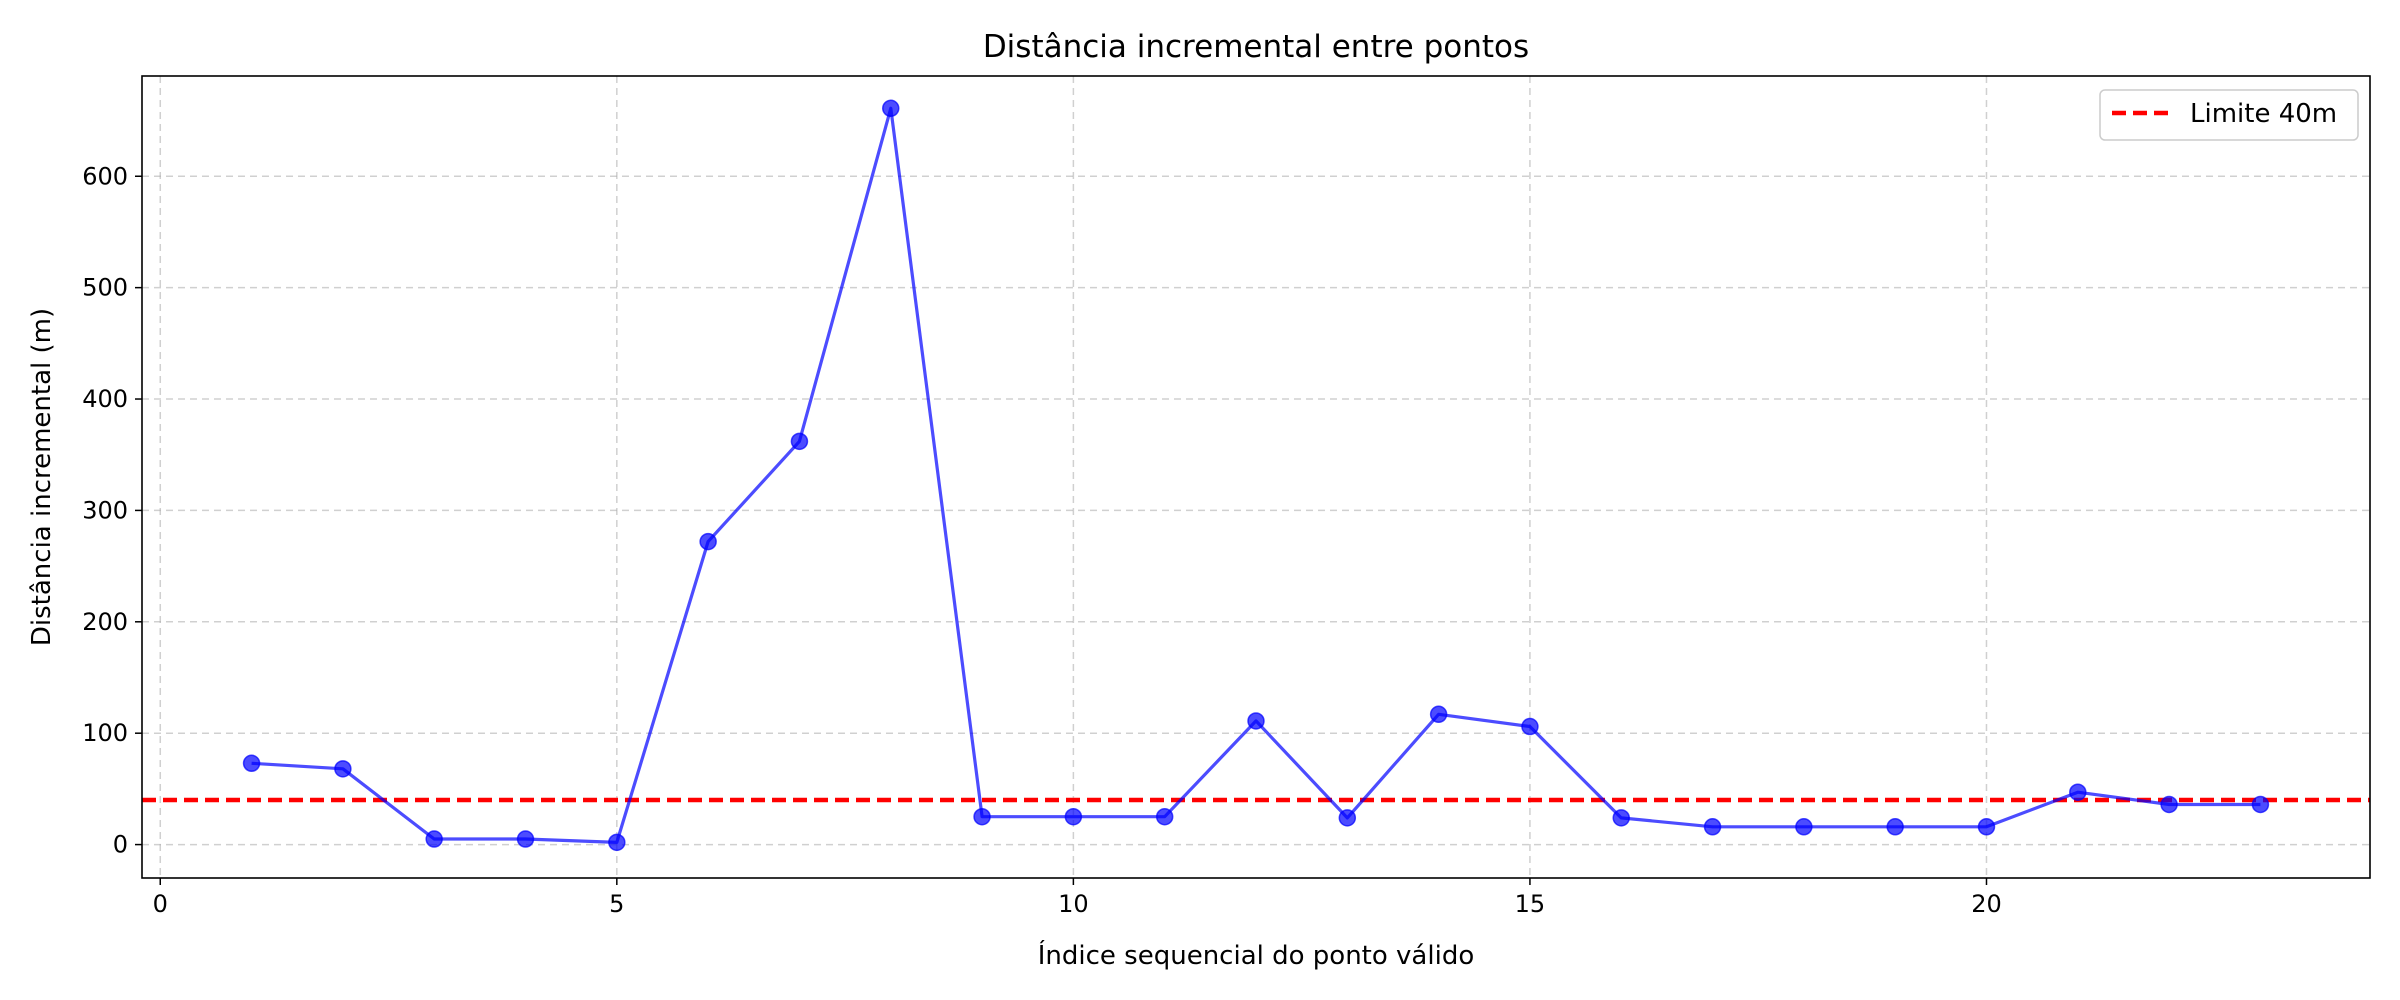 The width and height of the screenshot is (2400, 1000). I want to click on x-tick-label: 20, so click(1986, 904).